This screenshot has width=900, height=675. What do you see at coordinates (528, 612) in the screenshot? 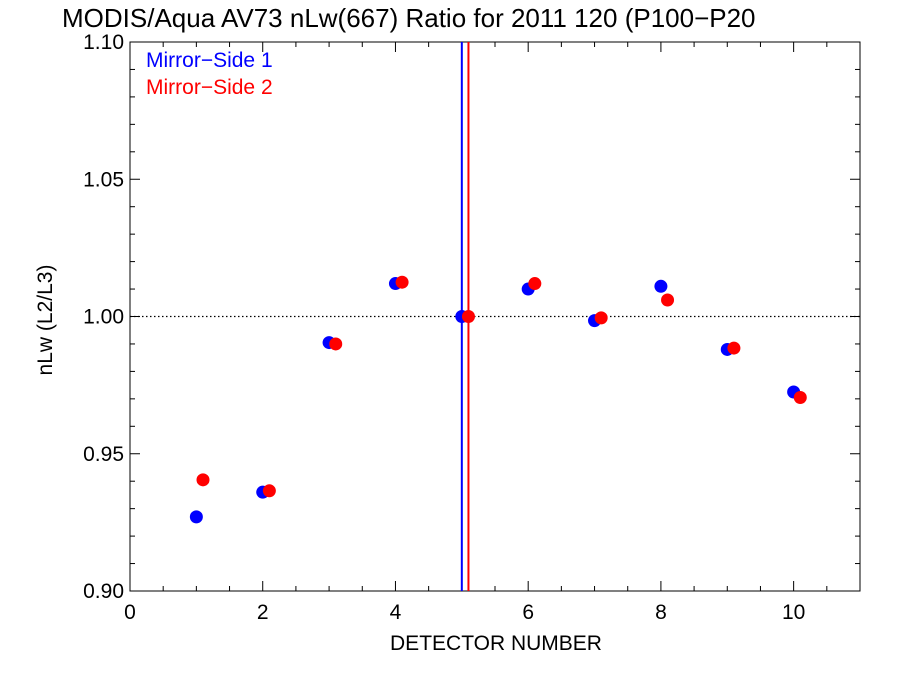
I see `x-tick-label: 6` at bounding box center [528, 612].